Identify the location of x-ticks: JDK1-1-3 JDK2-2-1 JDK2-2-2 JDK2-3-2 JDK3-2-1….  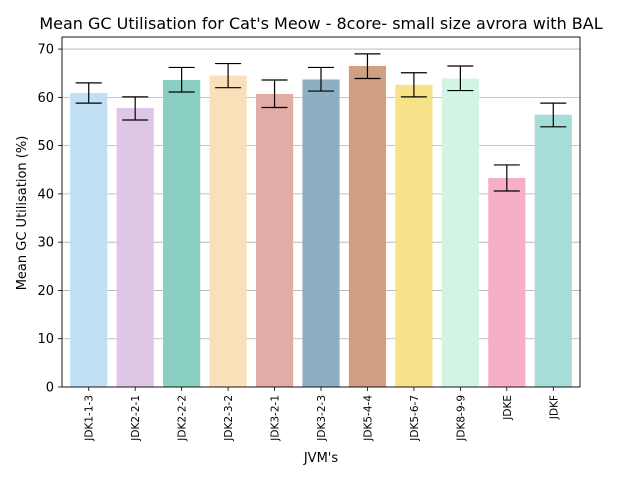
(322, 414).